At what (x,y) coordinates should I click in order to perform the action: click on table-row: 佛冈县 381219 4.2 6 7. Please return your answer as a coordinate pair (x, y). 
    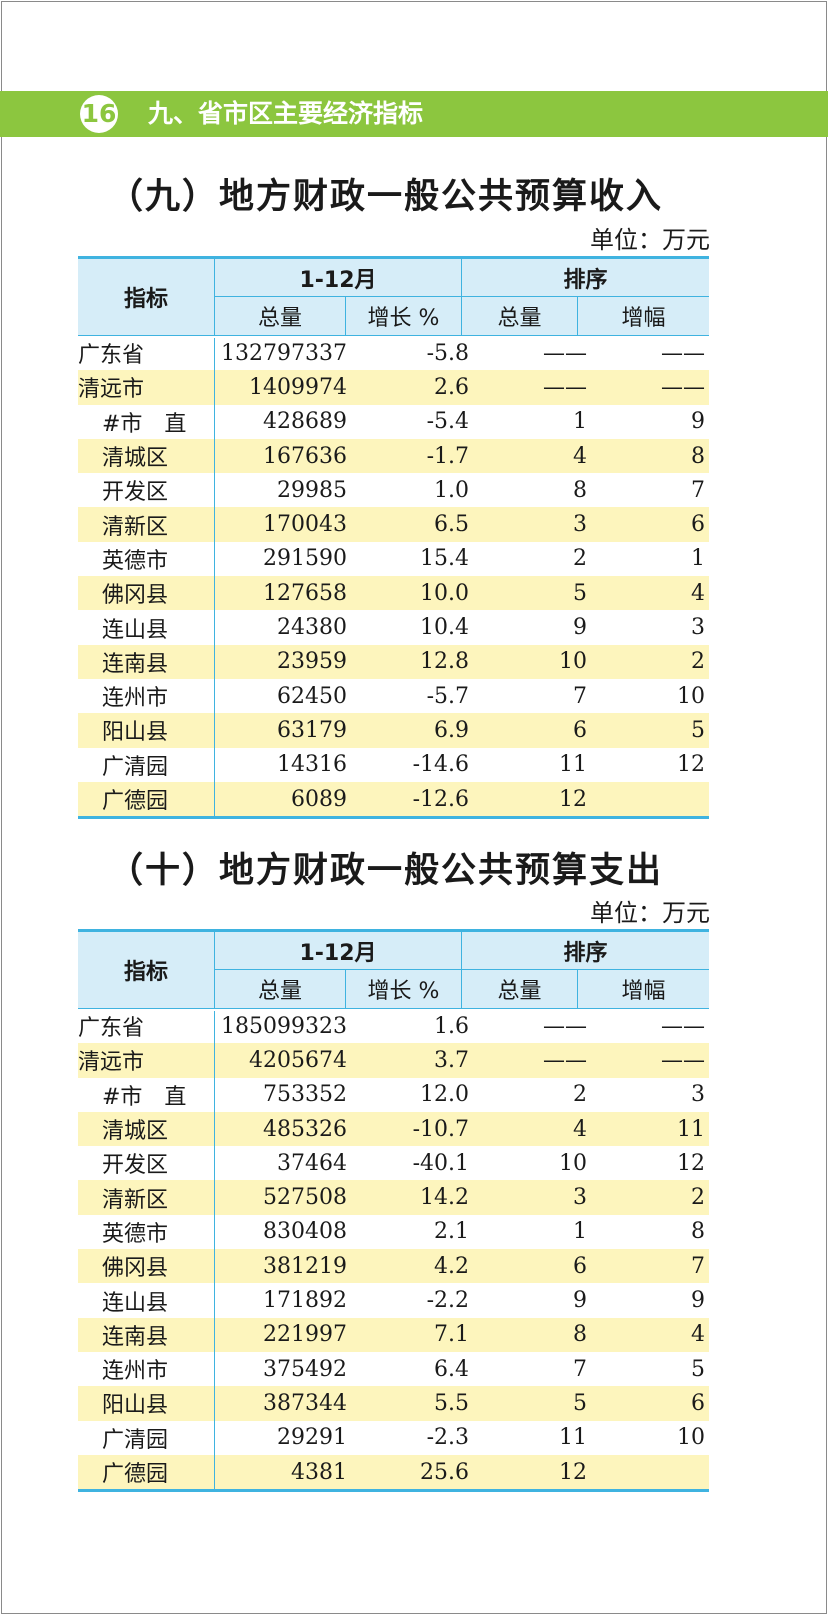
    Looking at the image, I should click on (393, 1266).